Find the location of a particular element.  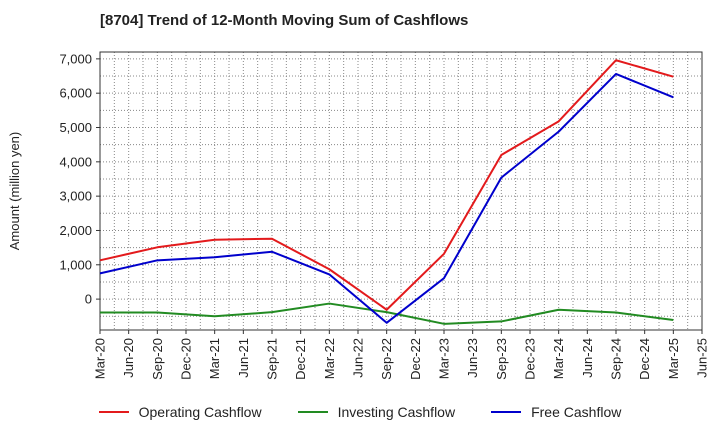

x-tick-label: Mar-22 is located at coordinates (329, 358).